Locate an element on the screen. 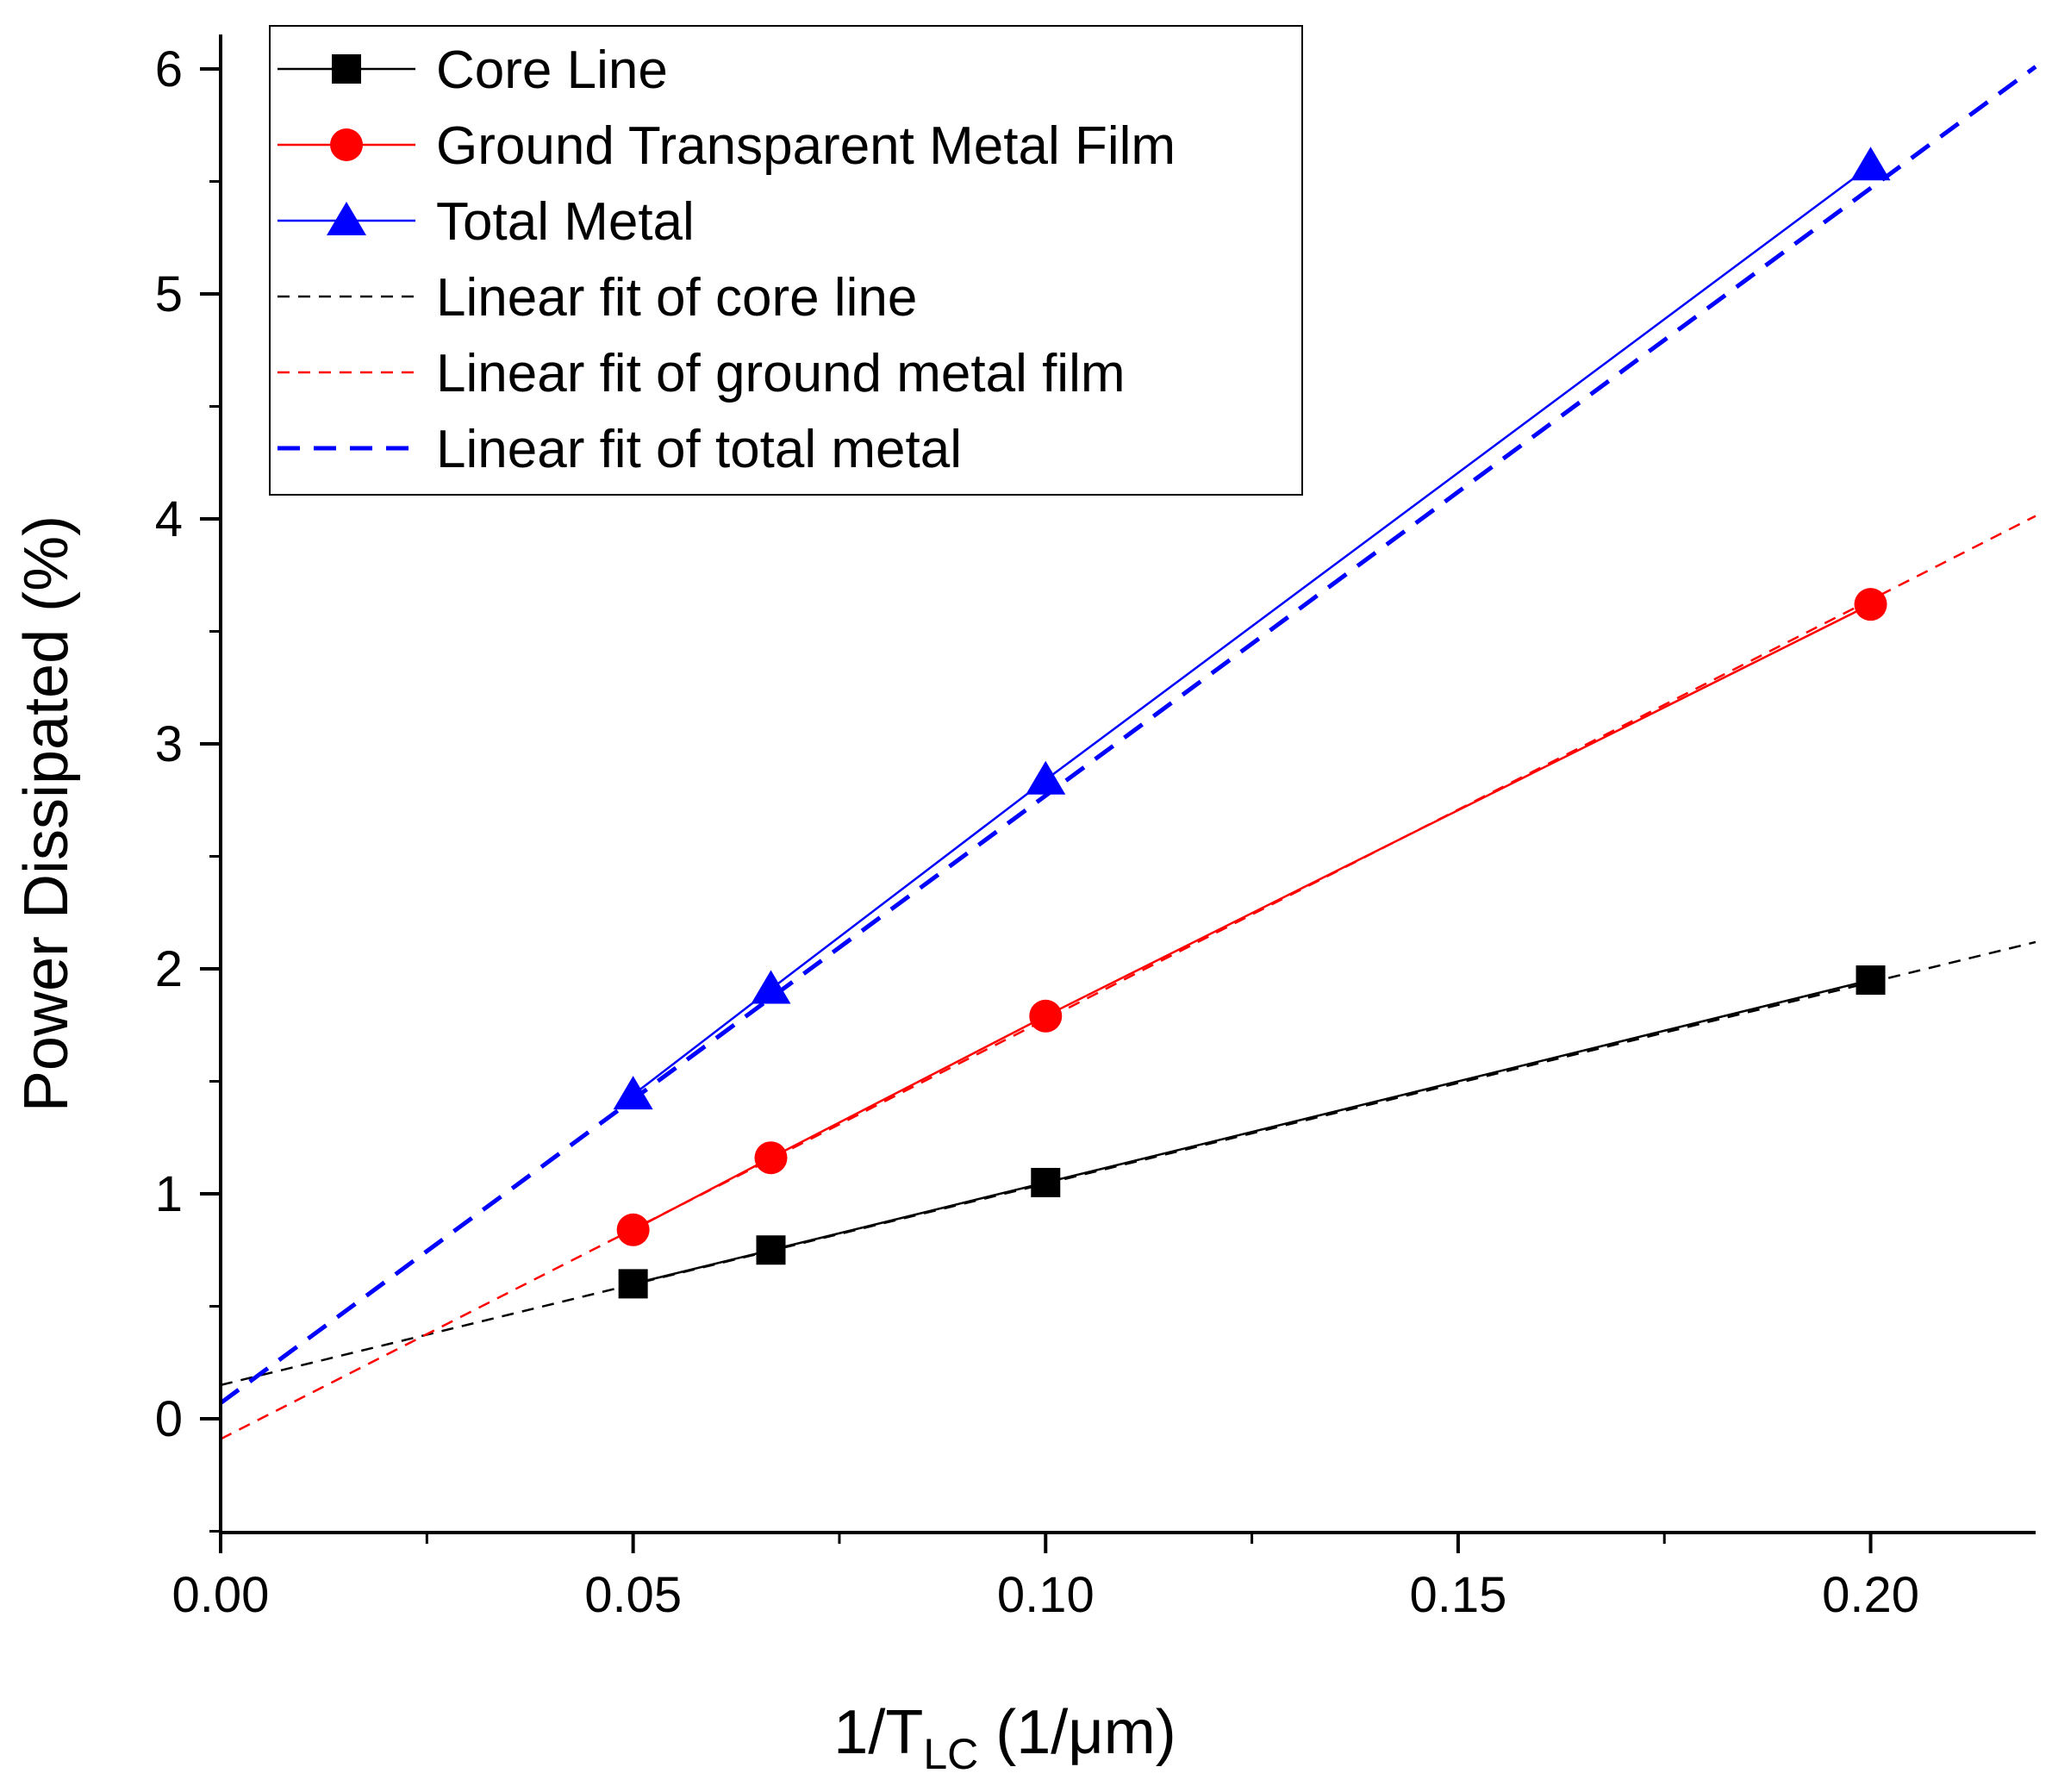  y-tick-label: 5 is located at coordinates (169, 294).